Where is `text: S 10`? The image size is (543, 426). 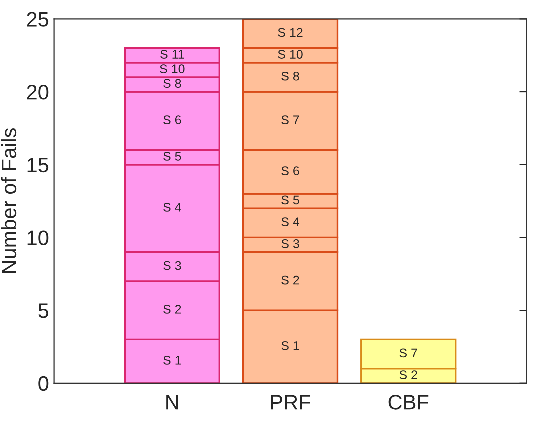
text: S 10 is located at coordinates (172, 69).